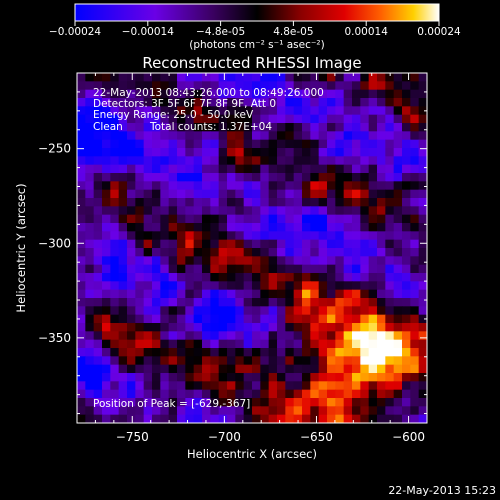 This screenshot has width=500, height=500. Describe the element at coordinates (173, 115) in the screenshot. I see `energy-range-annotation: Energy Range: 25.0 - 50.0 keV` at that location.